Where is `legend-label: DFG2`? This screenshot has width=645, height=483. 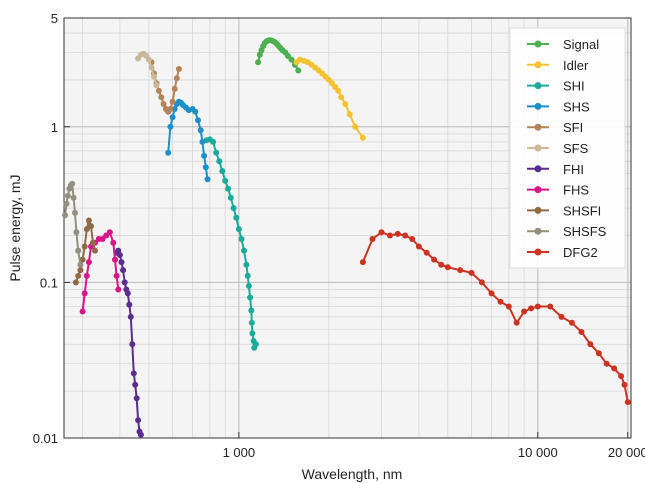
legend-label: DFG2 is located at coordinates (580, 252).